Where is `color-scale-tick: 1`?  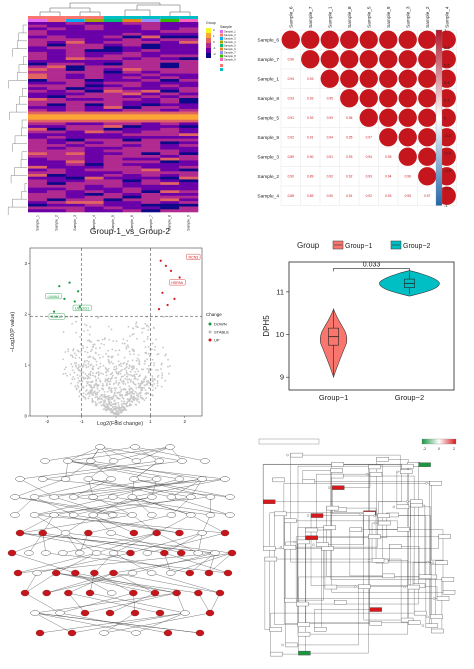
color-scale-tick: 1 is located at coordinates (214, 36).